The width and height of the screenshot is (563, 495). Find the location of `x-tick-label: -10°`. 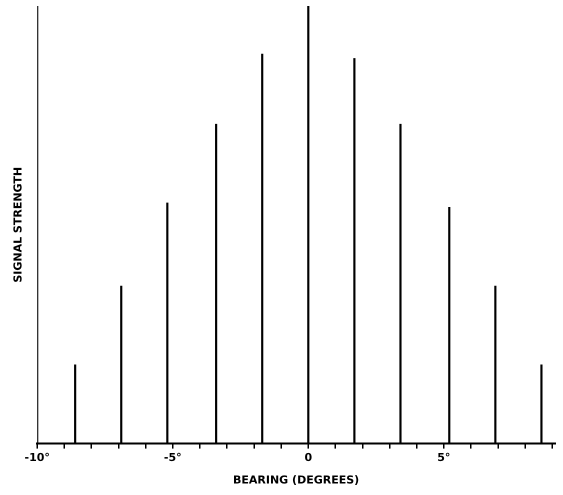

x-tick-label: -10° is located at coordinates (37, 457).